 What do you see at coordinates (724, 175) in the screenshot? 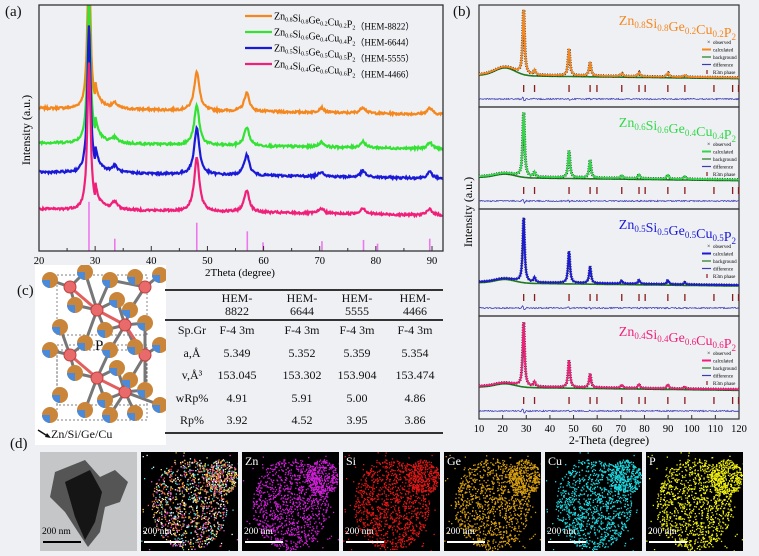
I see `legend-entry: R3m phase` at bounding box center [724, 175].